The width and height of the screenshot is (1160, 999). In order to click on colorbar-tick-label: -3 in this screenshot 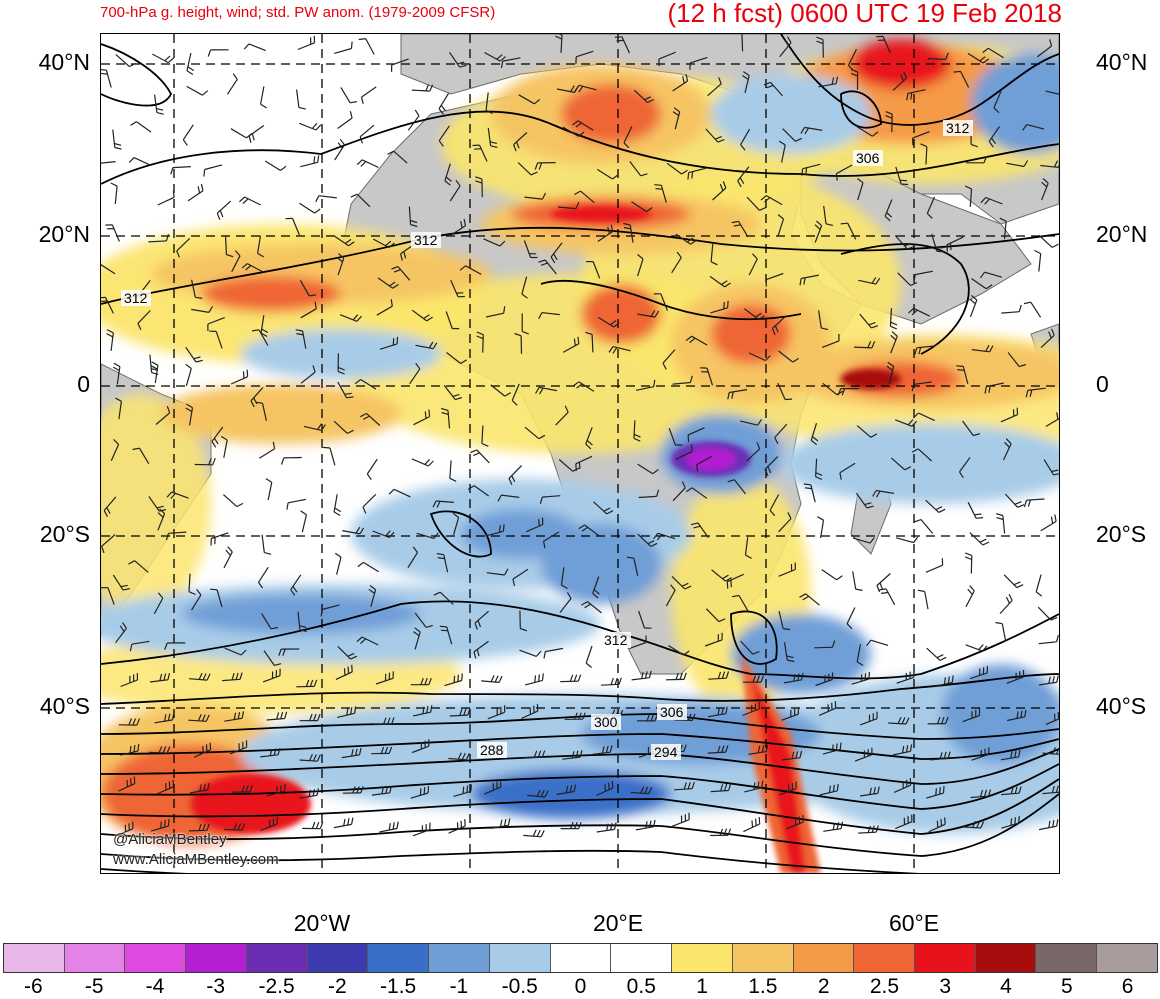, I will do `click(216, 986)`.